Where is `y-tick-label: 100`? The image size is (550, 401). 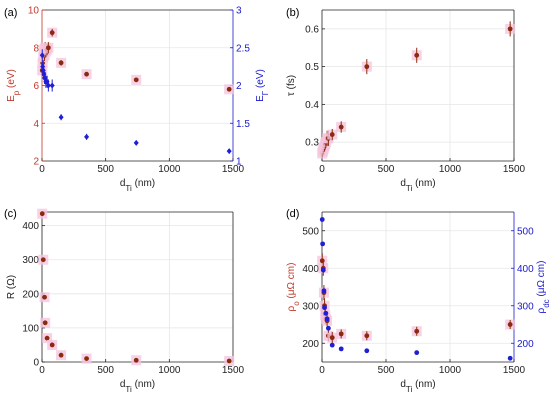 y-tick-label: 100 is located at coordinates (30, 328).